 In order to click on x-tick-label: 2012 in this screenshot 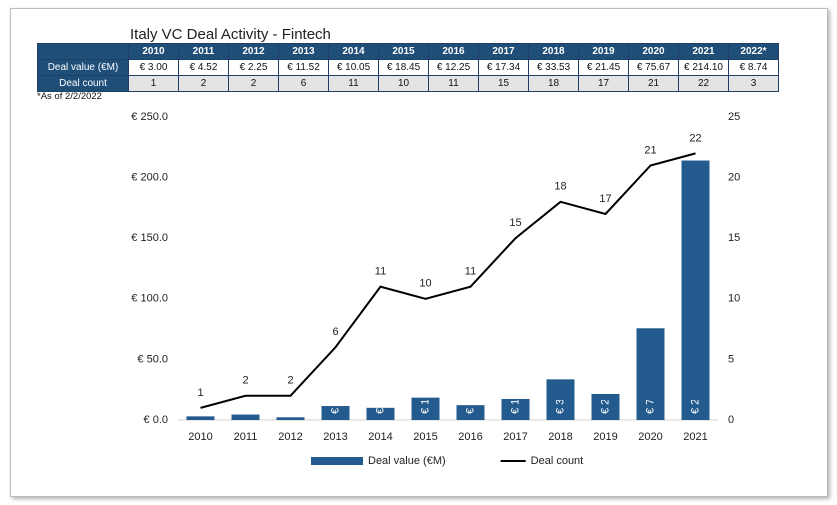, I will do `click(290, 437)`.